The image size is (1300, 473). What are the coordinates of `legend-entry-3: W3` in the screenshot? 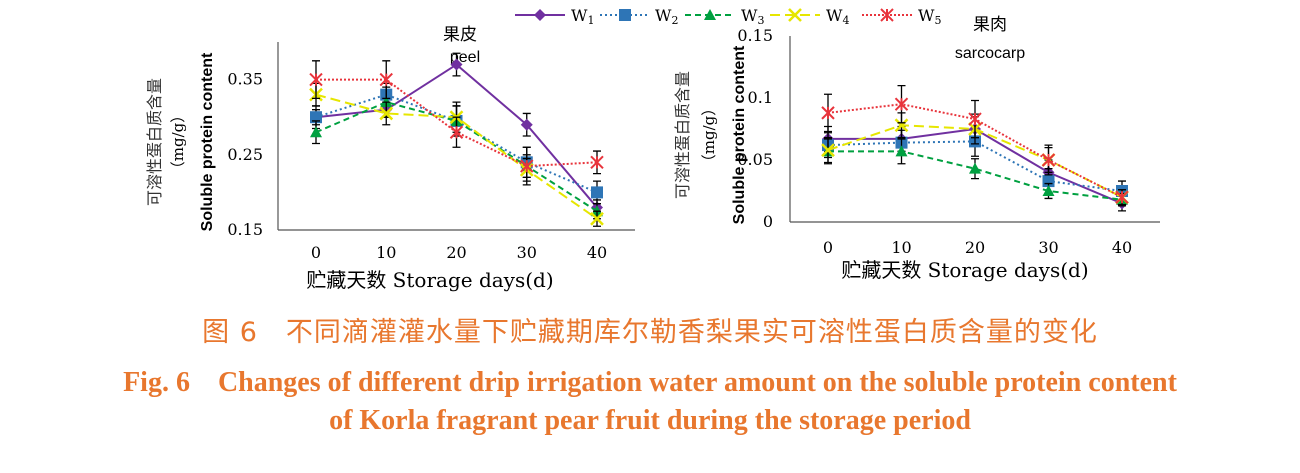 It's located at (724, 16).